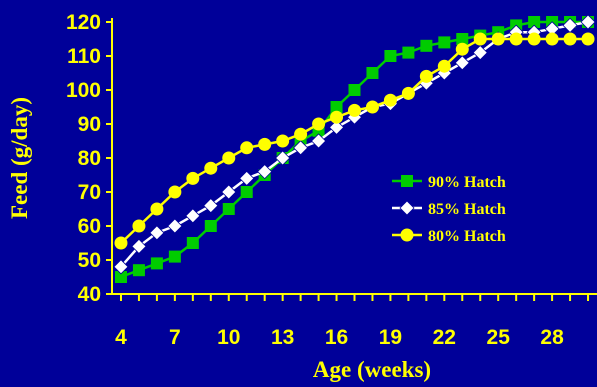  I want to click on legend: 90% Hatch 85% Hatch 80% Hatch, so click(449, 209).